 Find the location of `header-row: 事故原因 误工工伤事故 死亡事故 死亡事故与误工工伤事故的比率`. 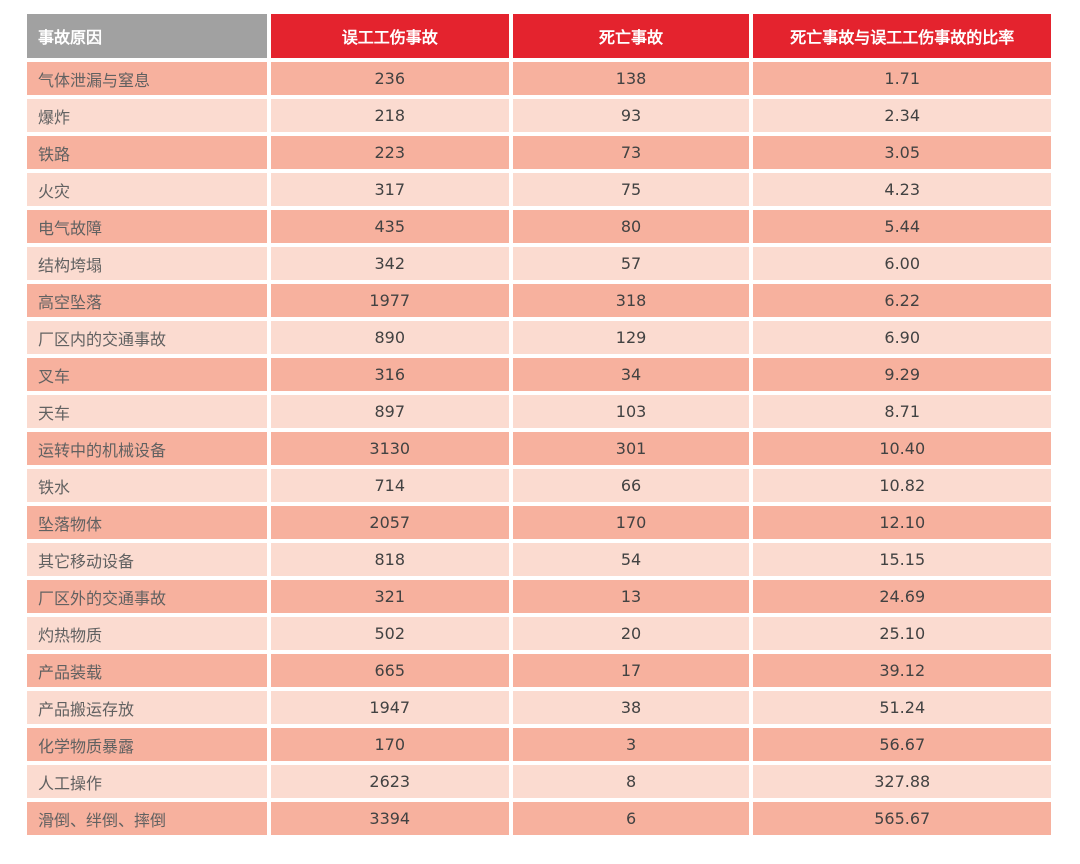

header-row: 事故原因 误工工伤事故 死亡事故 死亡事故与误工工伤事故的比率 is located at coordinates (539, 36).